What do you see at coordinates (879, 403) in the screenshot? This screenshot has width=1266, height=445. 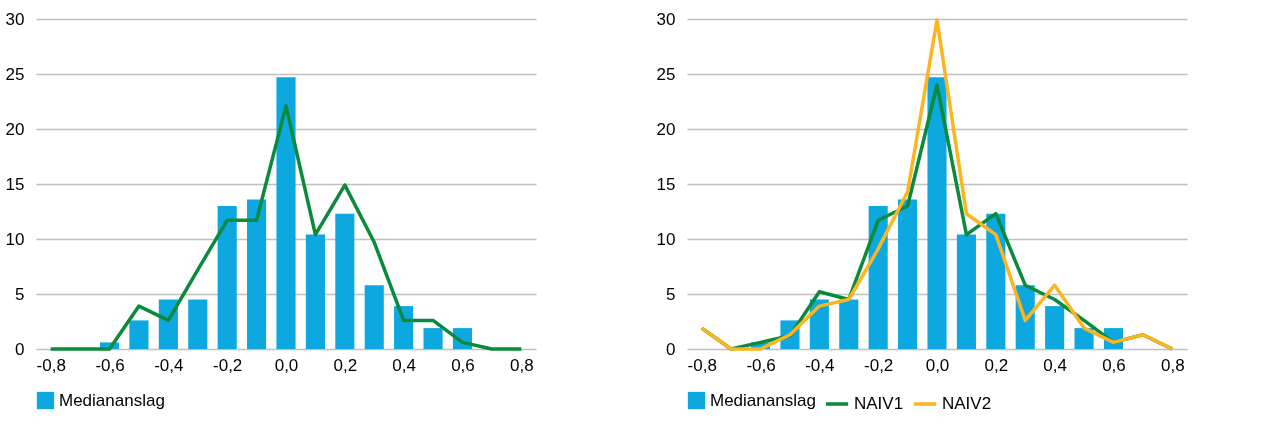 I see `legend-label: NAIV1` at bounding box center [879, 403].